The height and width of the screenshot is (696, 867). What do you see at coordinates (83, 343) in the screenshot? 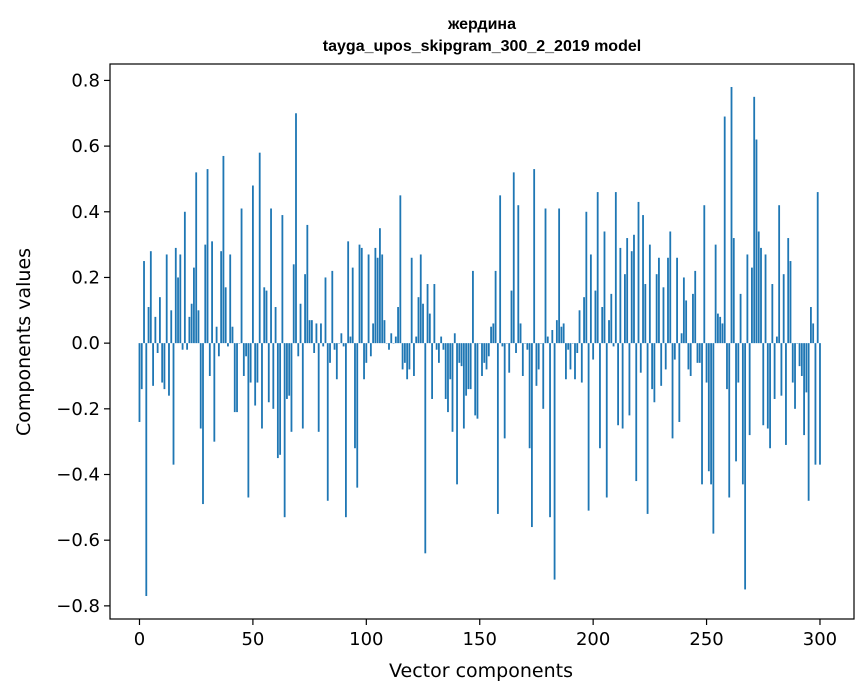
I see `y-axis: −0.8 −0.6 −0.4 −0.2 0.0 0.2 0.4 0.6 0.8` at bounding box center [83, 343].